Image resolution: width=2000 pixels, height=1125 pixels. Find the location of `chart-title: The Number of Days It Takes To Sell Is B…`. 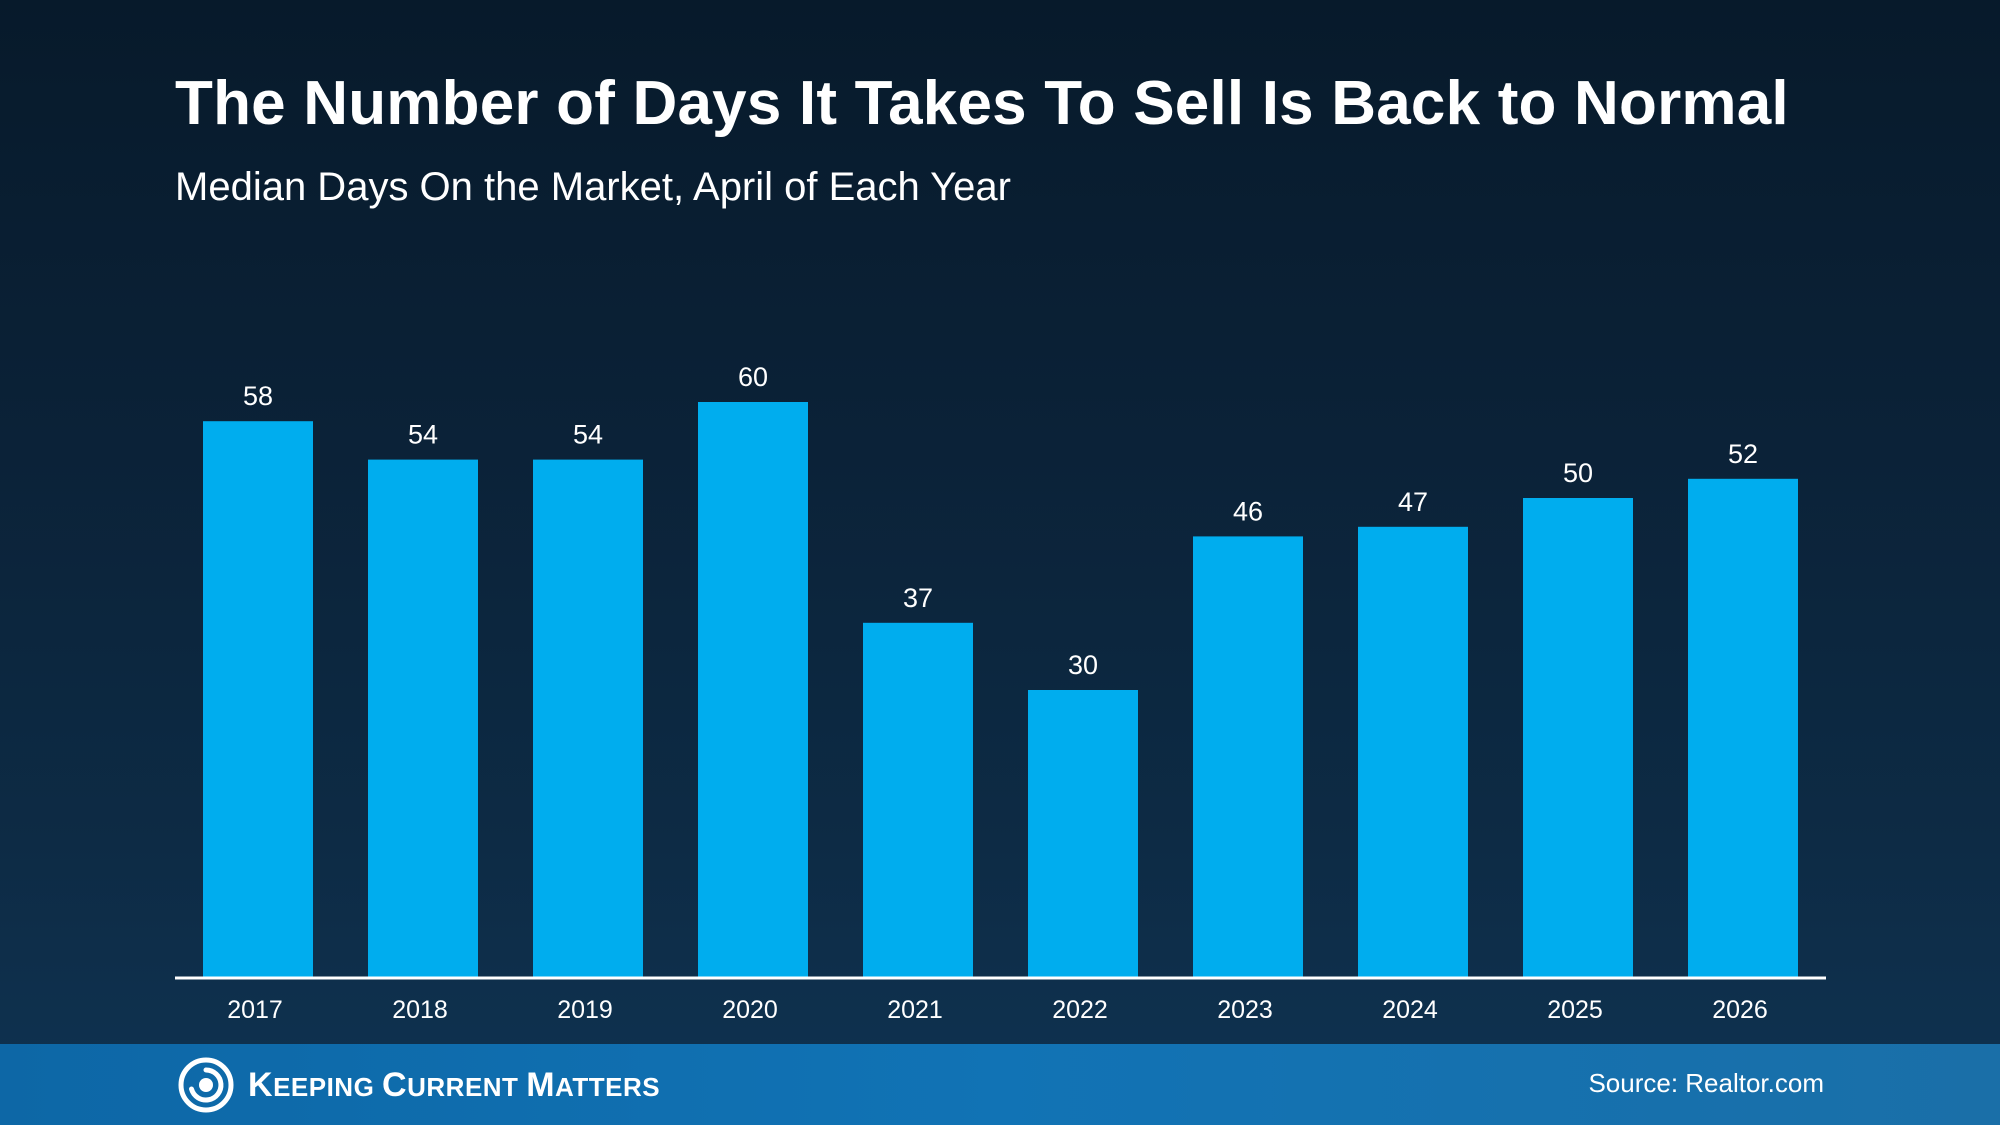

chart-title: The Number of Days It Takes To Sell Is B… is located at coordinates (982, 103).